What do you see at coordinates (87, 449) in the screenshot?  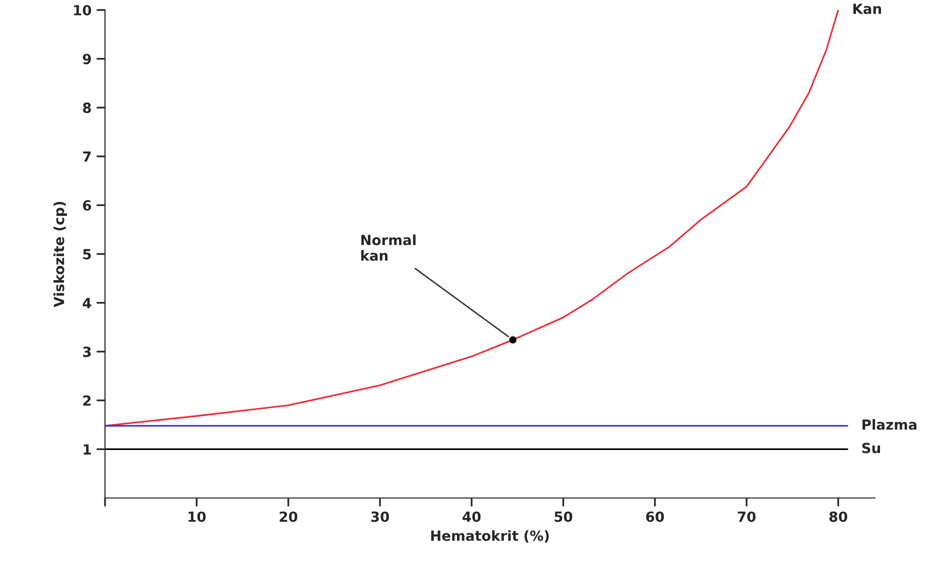 I see `y-tick-label: 1` at bounding box center [87, 449].